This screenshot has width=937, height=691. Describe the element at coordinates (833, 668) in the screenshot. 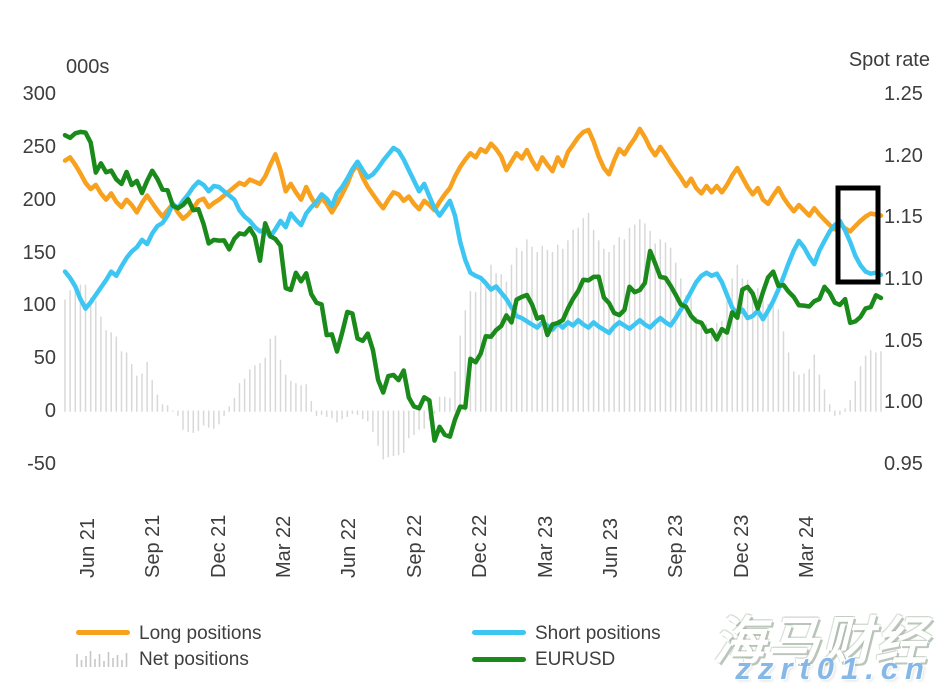

I see `watermark-url: zzrt01.cn` at that location.